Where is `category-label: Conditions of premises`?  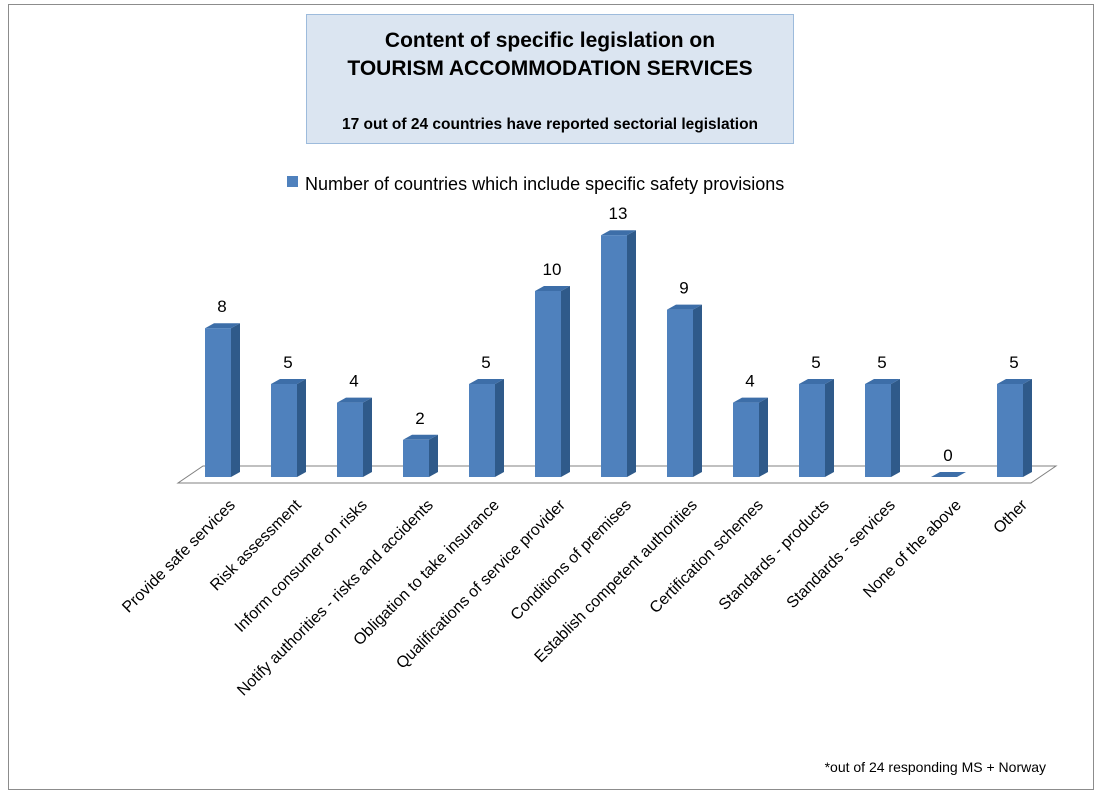 category-label: Conditions of premises is located at coordinates (571, 560).